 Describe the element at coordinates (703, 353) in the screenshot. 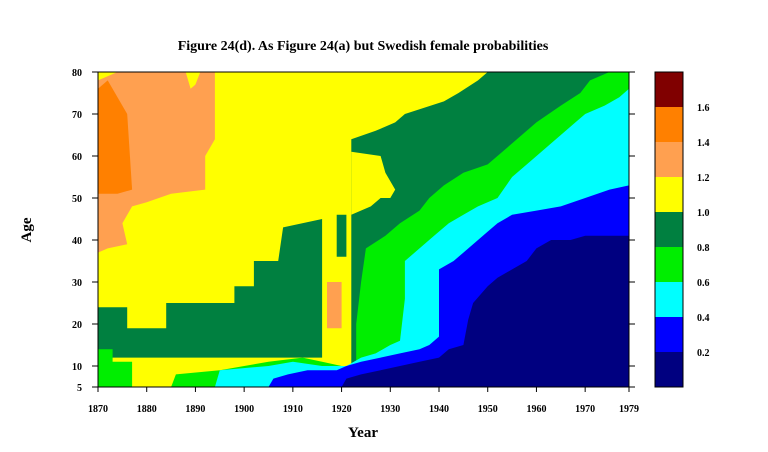

I see `colorbar-tick-label: 0.2` at that location.